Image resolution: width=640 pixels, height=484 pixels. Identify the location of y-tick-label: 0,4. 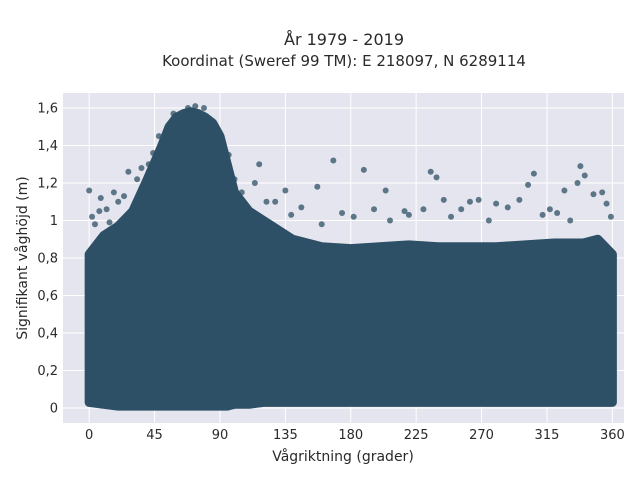
(47, 334).